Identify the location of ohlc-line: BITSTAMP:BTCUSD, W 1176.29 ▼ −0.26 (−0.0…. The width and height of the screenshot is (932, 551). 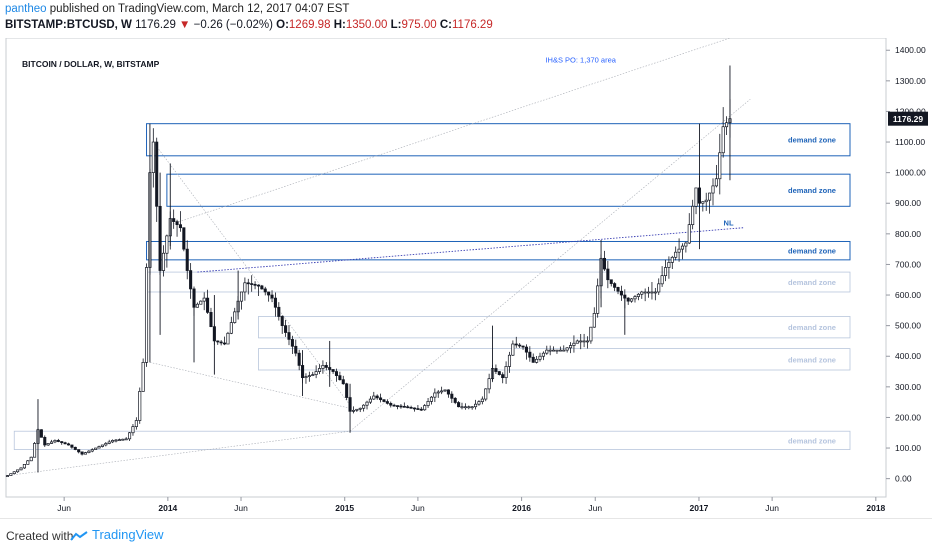
(249, 25).